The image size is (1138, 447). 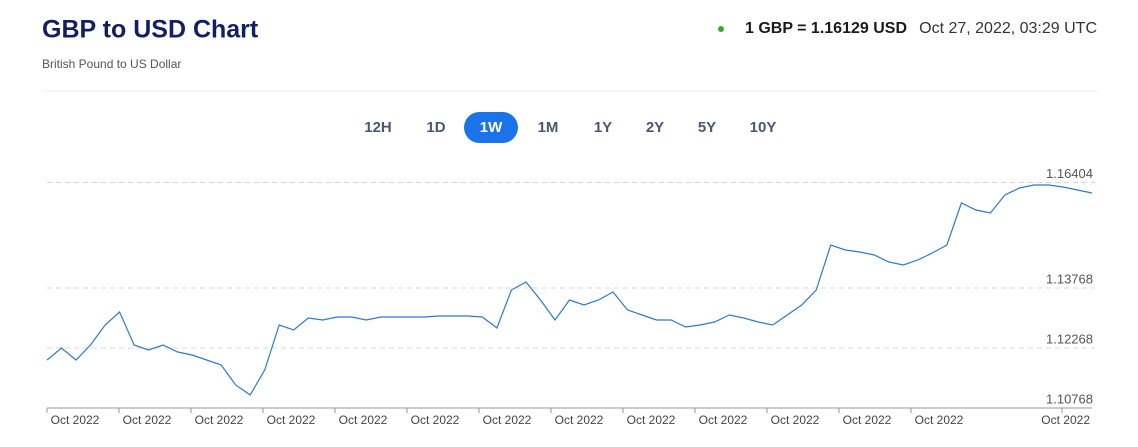 I want to click on y-tick-label: 1.12268, so click(x=1069, y=338).